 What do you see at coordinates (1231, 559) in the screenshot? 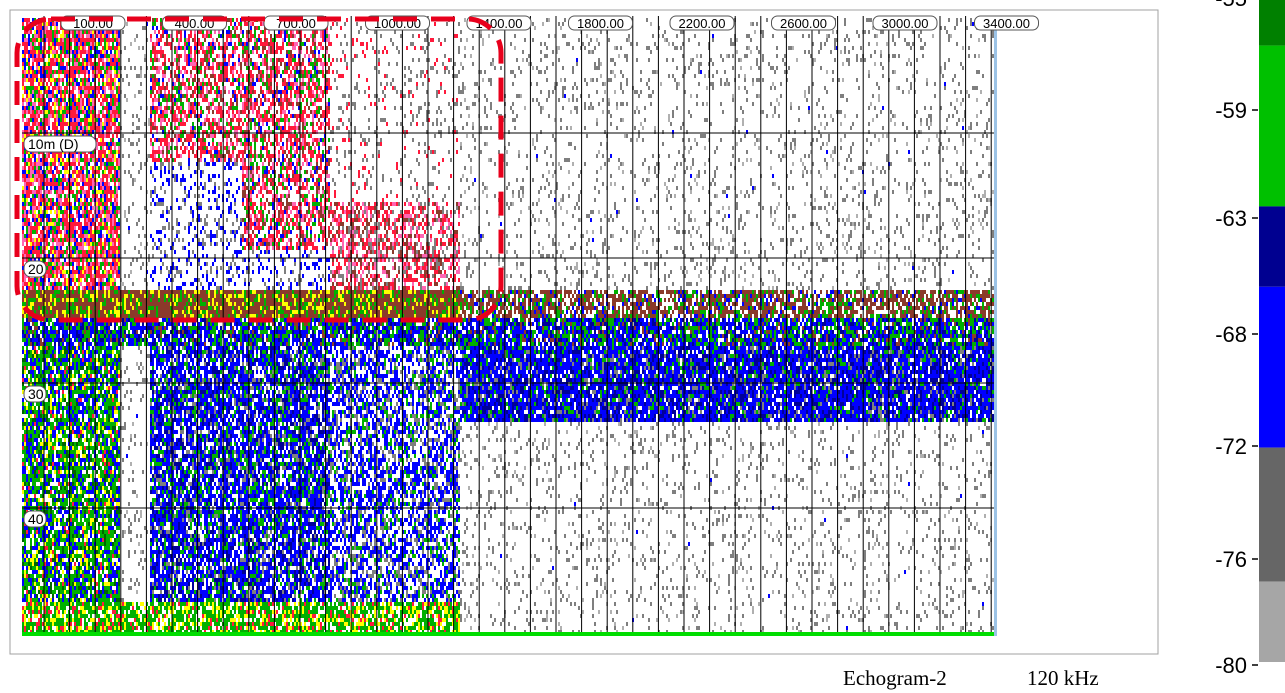
I see `colorbar-tick-label: -76` at bounding box center [1231, 559].